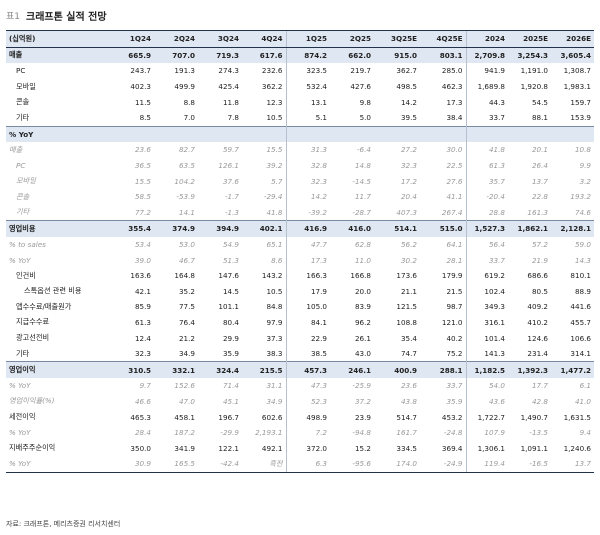 This screenshot has width=600, height=535. What do you see at coordinates (580, 354) in the screenshot?
I see `table-cell: 314.1` at bounding box center [580, 354].